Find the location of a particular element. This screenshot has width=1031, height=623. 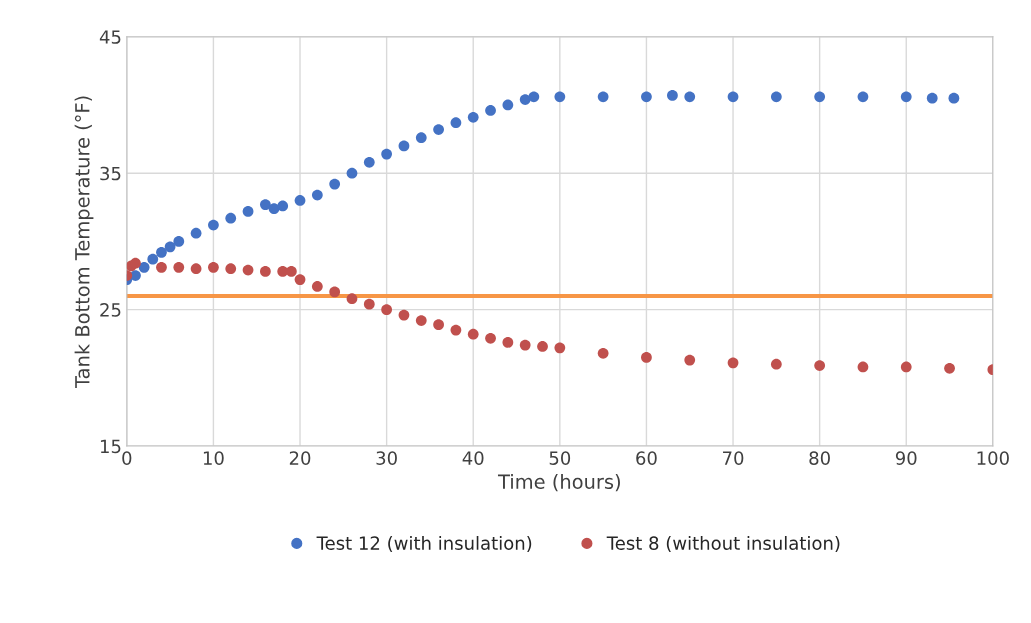

x-tick-label: 0 is located at coordinates (127, 458).